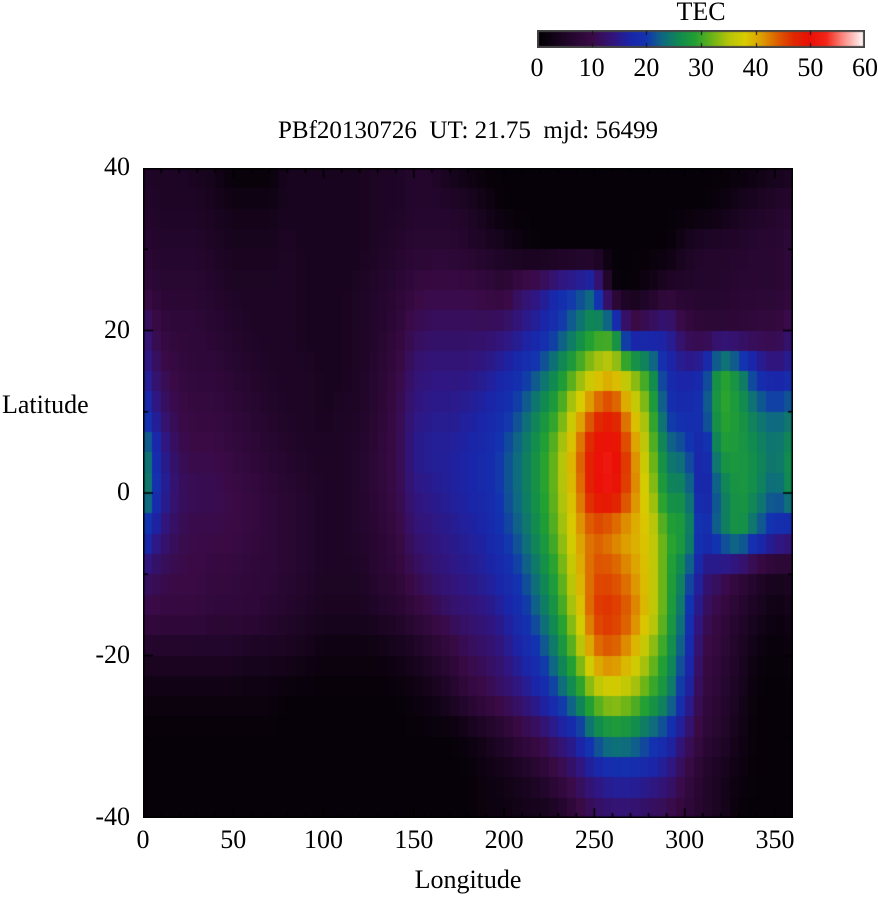  Describe the element at coordinates (123, 491) in the screenshot. I see `y-tick-label: 0` at that location.